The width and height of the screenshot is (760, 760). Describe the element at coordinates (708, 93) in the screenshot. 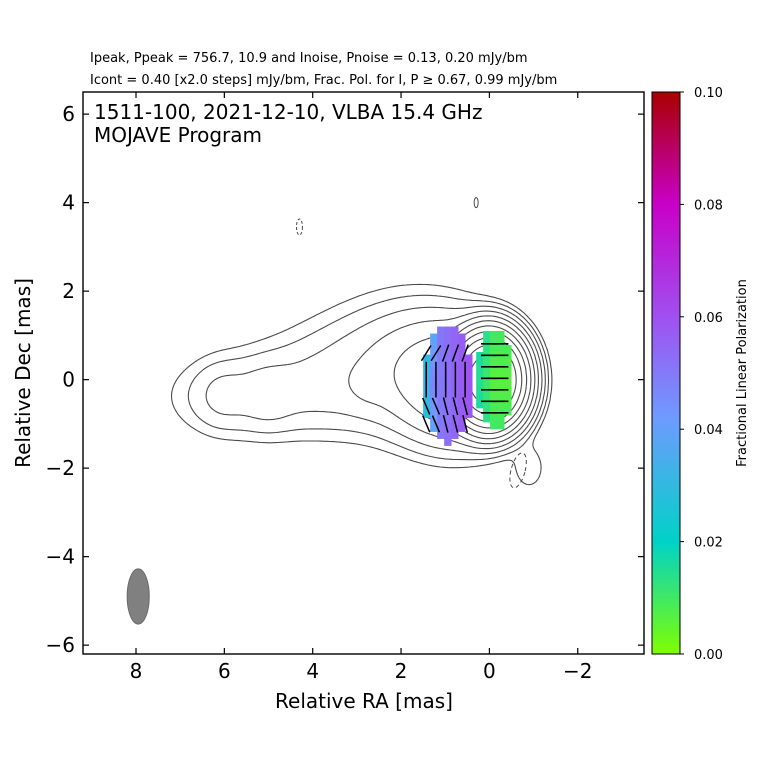

I see `colorbar-tick-label: 0.10` at that location.